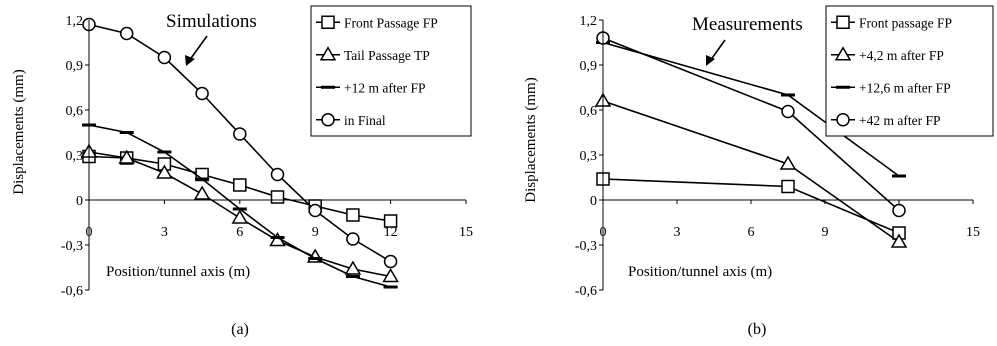 This screenshot has width=997, height=346. What do you see at coordinates (901, 55) in the screenshot?
I see `legend-label: +4,2 m after FP` at bounding box center [901, 55].